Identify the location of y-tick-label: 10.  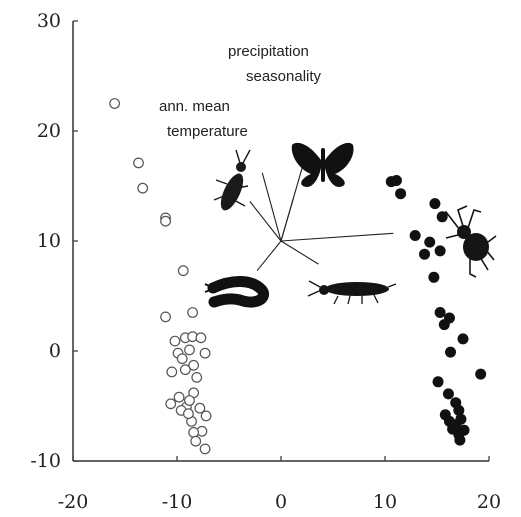
(49, 241).